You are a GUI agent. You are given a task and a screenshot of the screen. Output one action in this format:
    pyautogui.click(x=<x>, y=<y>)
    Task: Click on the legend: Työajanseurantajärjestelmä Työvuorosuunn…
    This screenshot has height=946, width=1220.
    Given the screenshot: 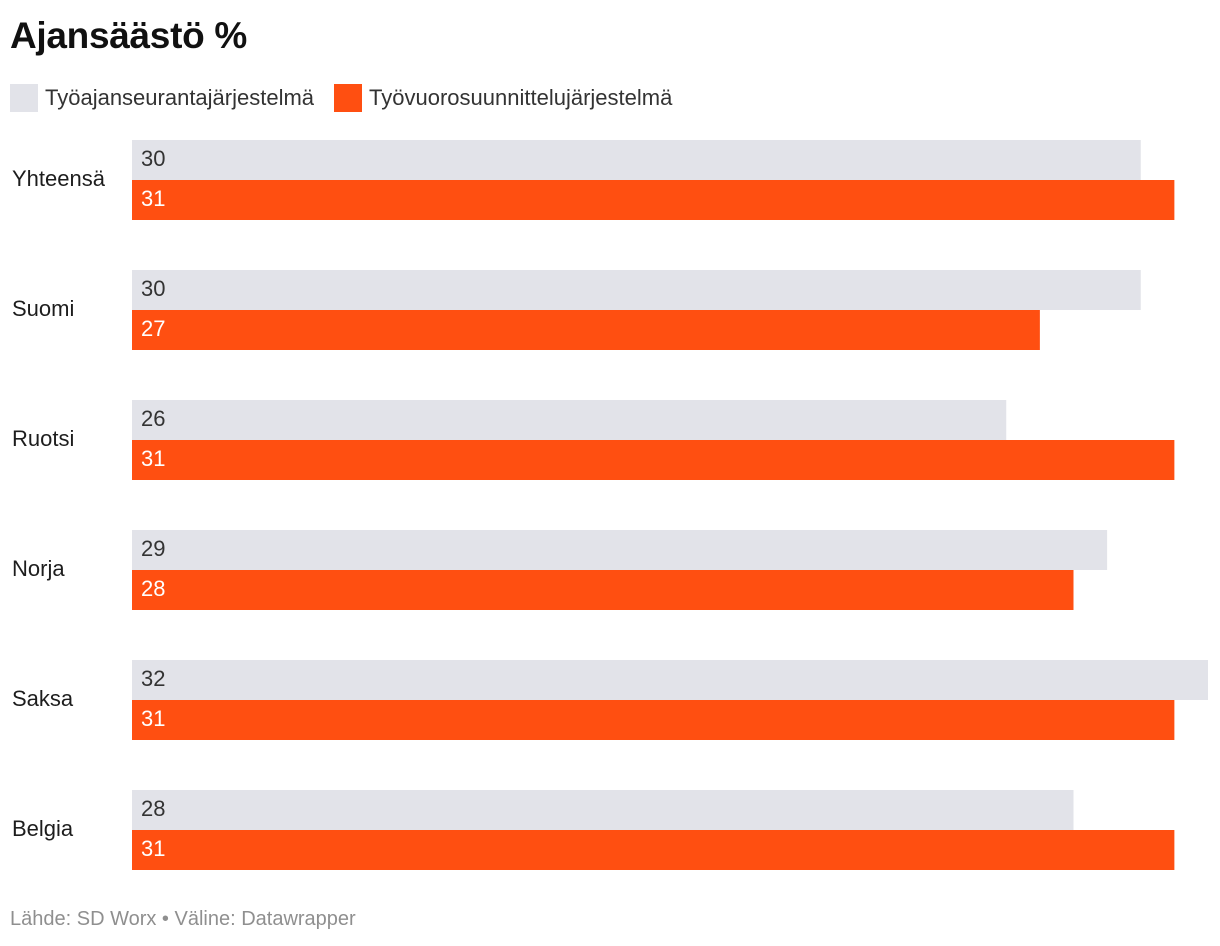 What is the action you would take?
    pyautogui.click(x=351, y=98)
    